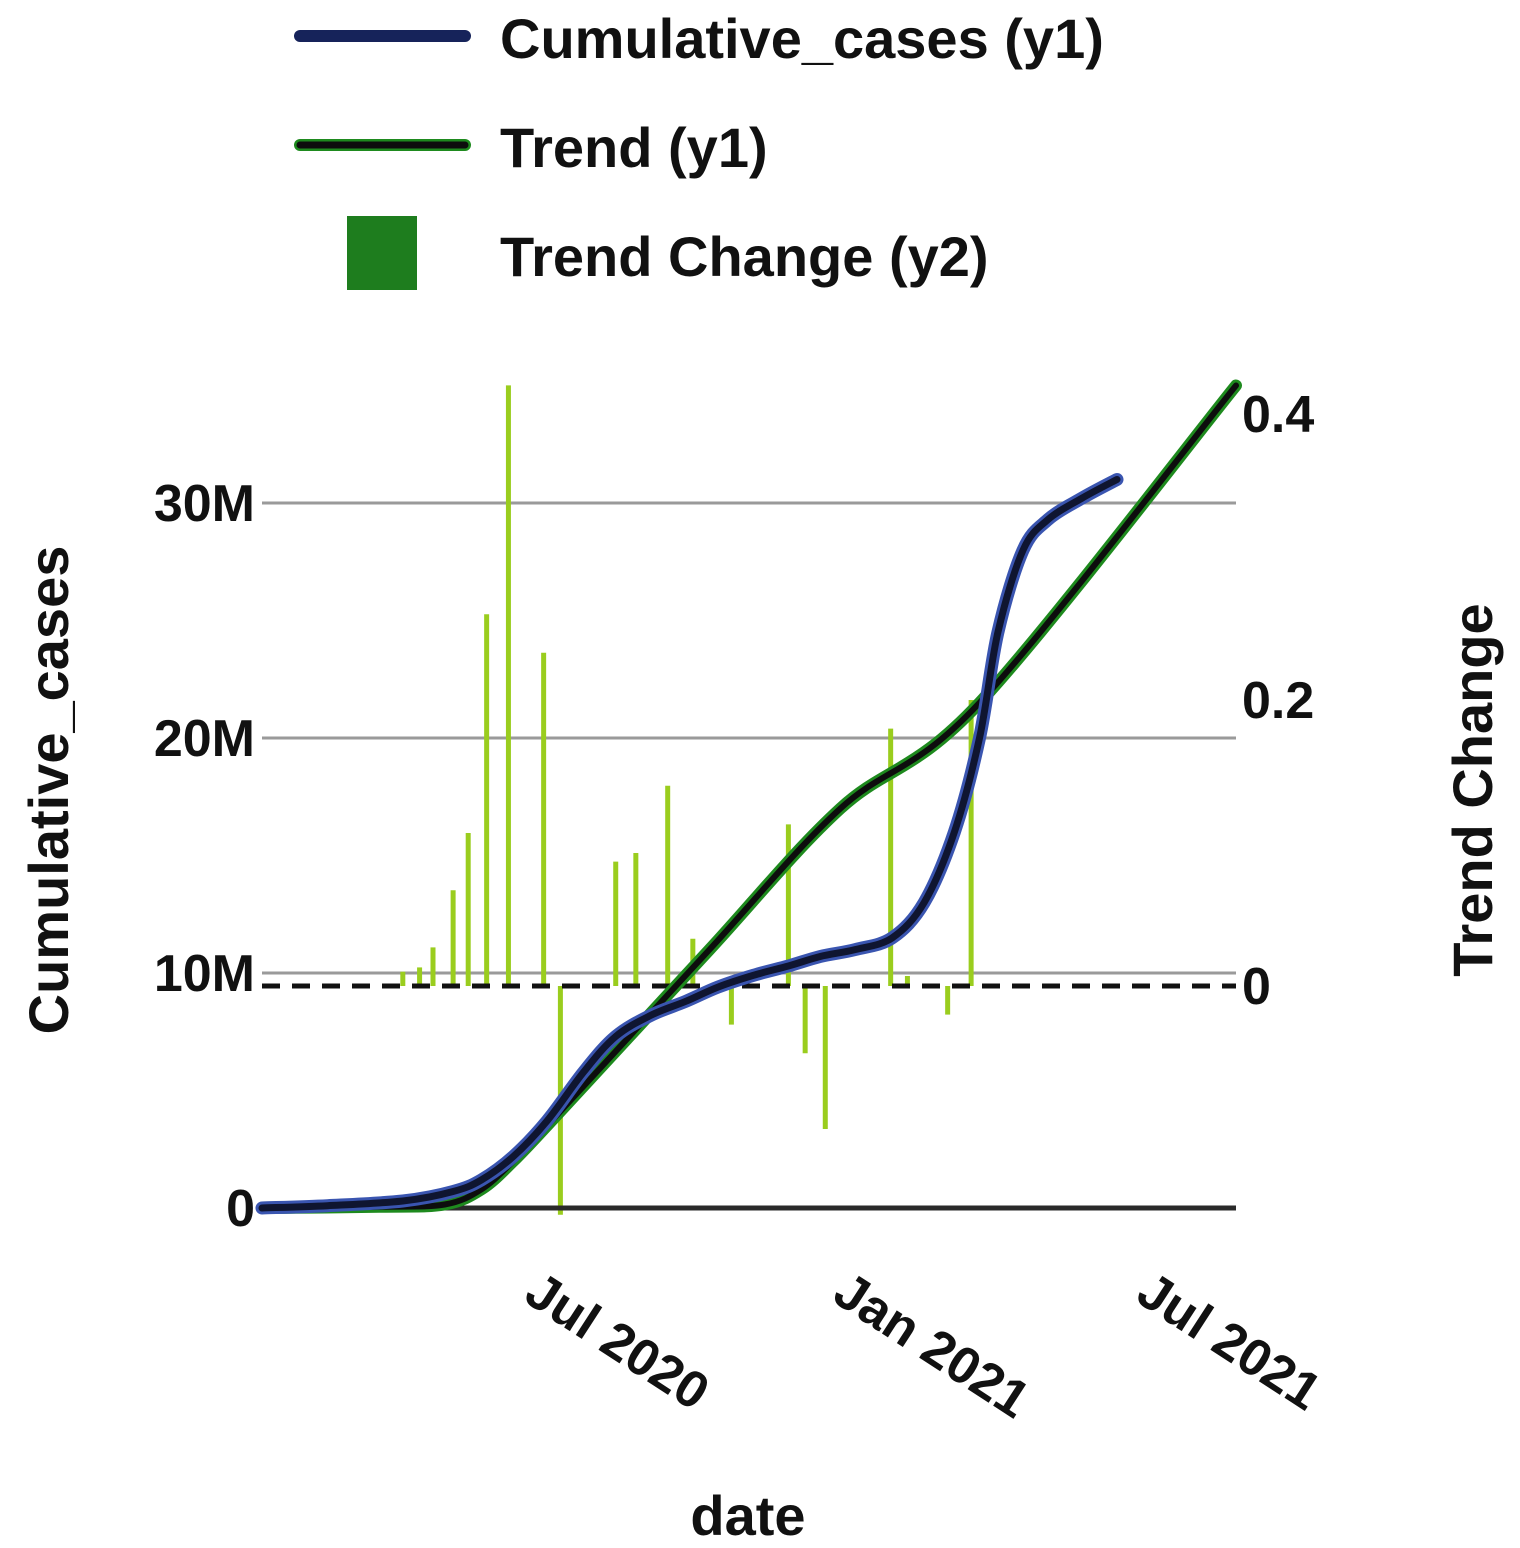 Image resolution: width=1520 pixels, height=1548 pixels. What do you see at coordinates (240, 1209) in the screenshot?
I see `y1-tick-label: 0` at bounding box center [240, 1209].